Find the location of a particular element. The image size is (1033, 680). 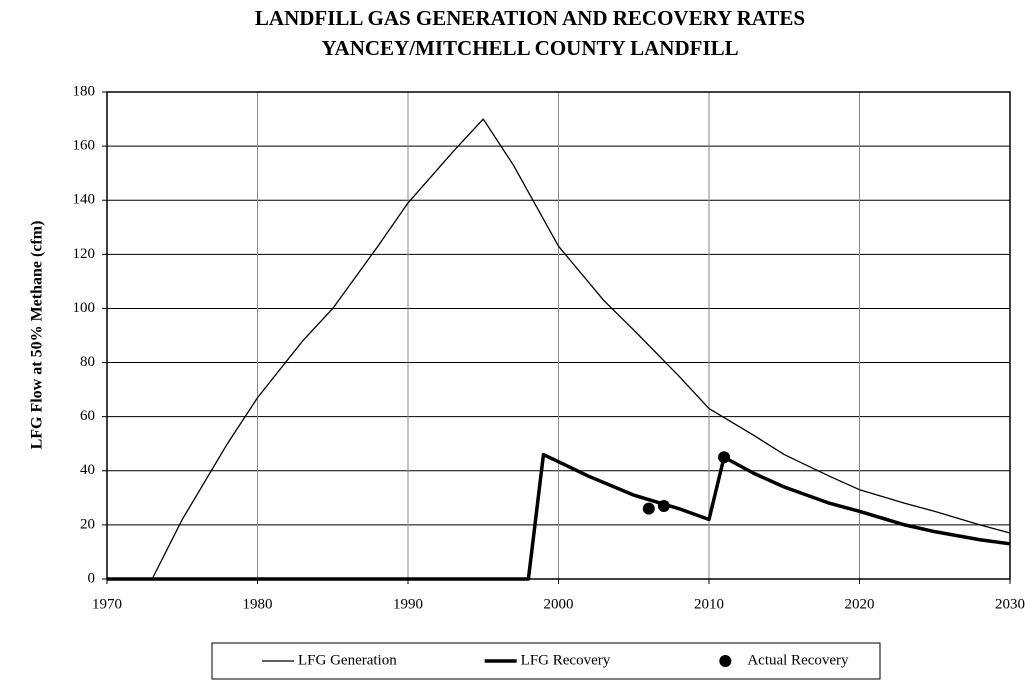

y-tick-label: 20 is located at coordinates (87, 524).